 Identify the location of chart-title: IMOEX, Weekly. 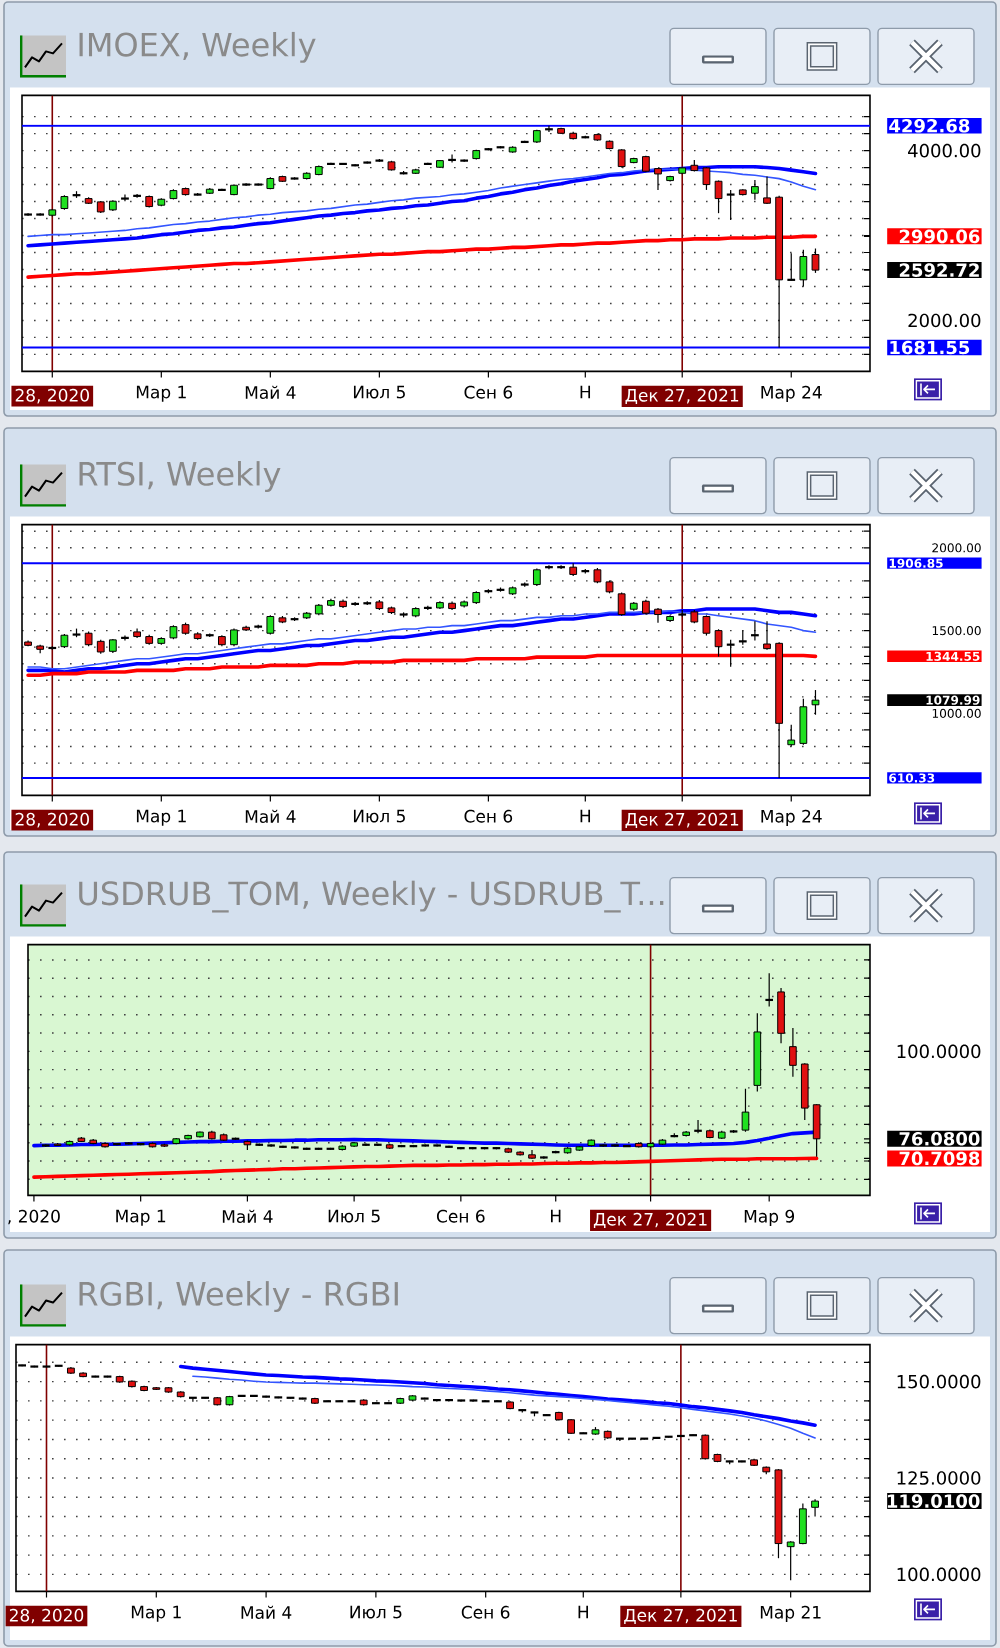
(197, 47).